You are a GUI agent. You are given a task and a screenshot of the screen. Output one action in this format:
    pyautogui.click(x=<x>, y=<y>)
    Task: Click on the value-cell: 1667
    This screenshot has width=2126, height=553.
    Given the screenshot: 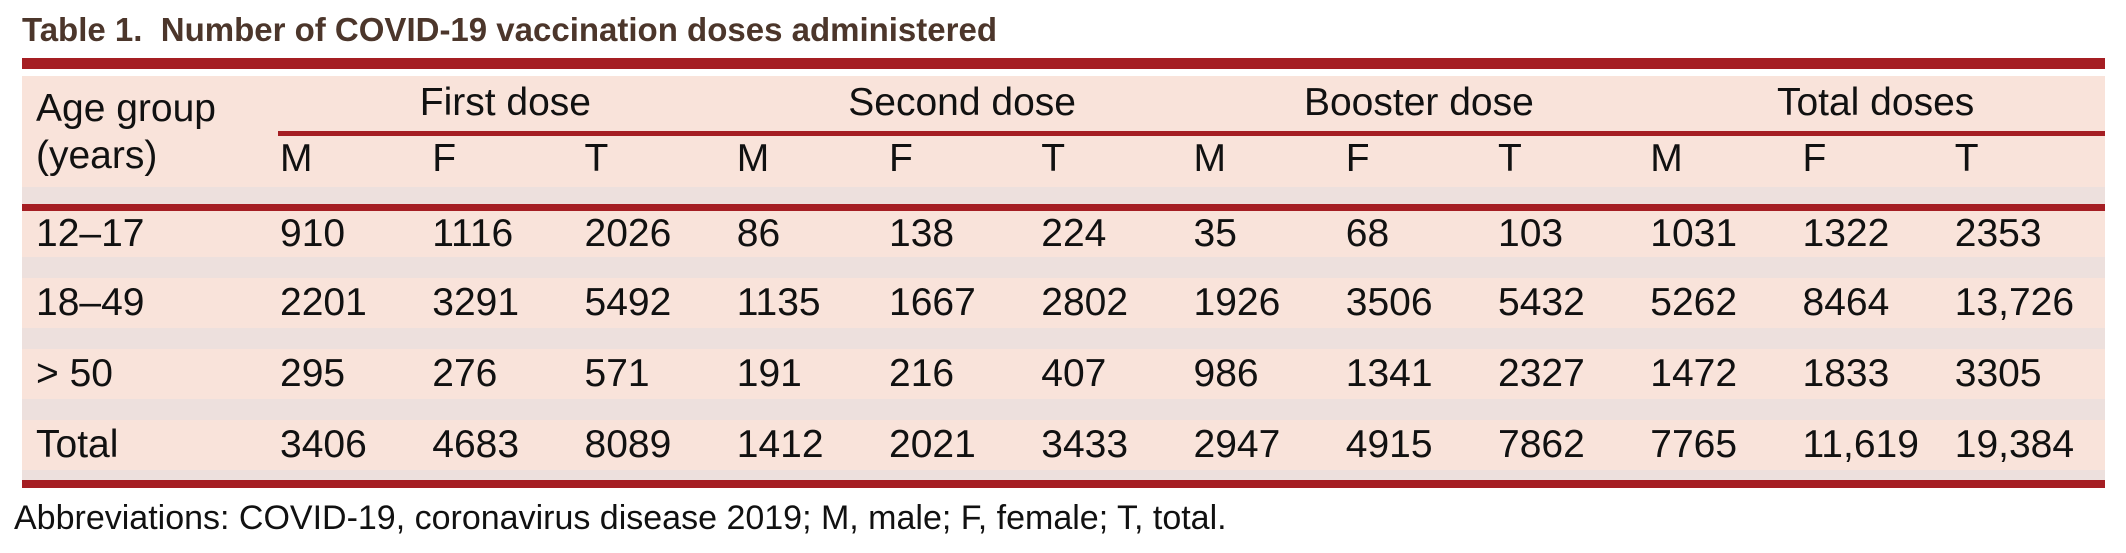 What is the action you would take?
    pyautogui.click(x=963, y=303)
    